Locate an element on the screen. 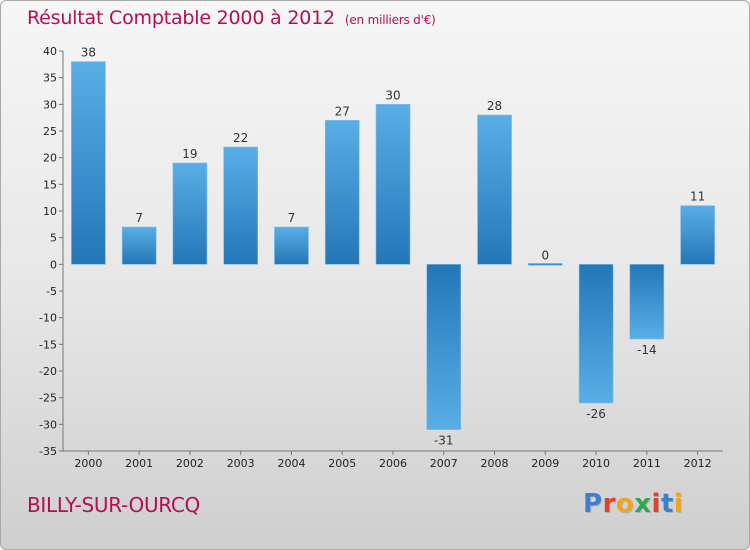 This screenshot has height=550, width=750. y-tick-label: -5 is located at coordinates (51, 291).